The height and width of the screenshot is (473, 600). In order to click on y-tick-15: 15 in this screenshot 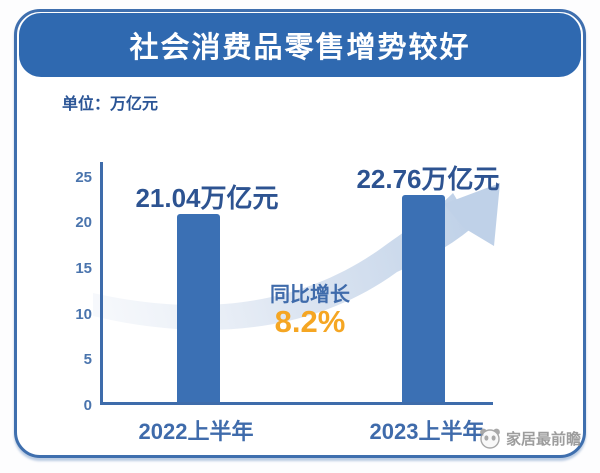, I will do `click(83, 268)`.